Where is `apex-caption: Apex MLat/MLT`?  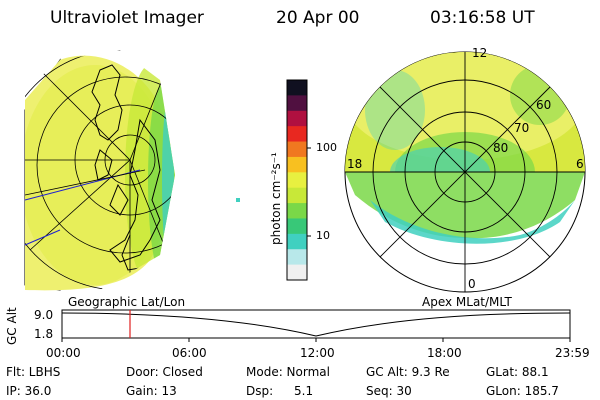 apex-caption: Apex MLat/MLT is located at coordinates (467, 302).